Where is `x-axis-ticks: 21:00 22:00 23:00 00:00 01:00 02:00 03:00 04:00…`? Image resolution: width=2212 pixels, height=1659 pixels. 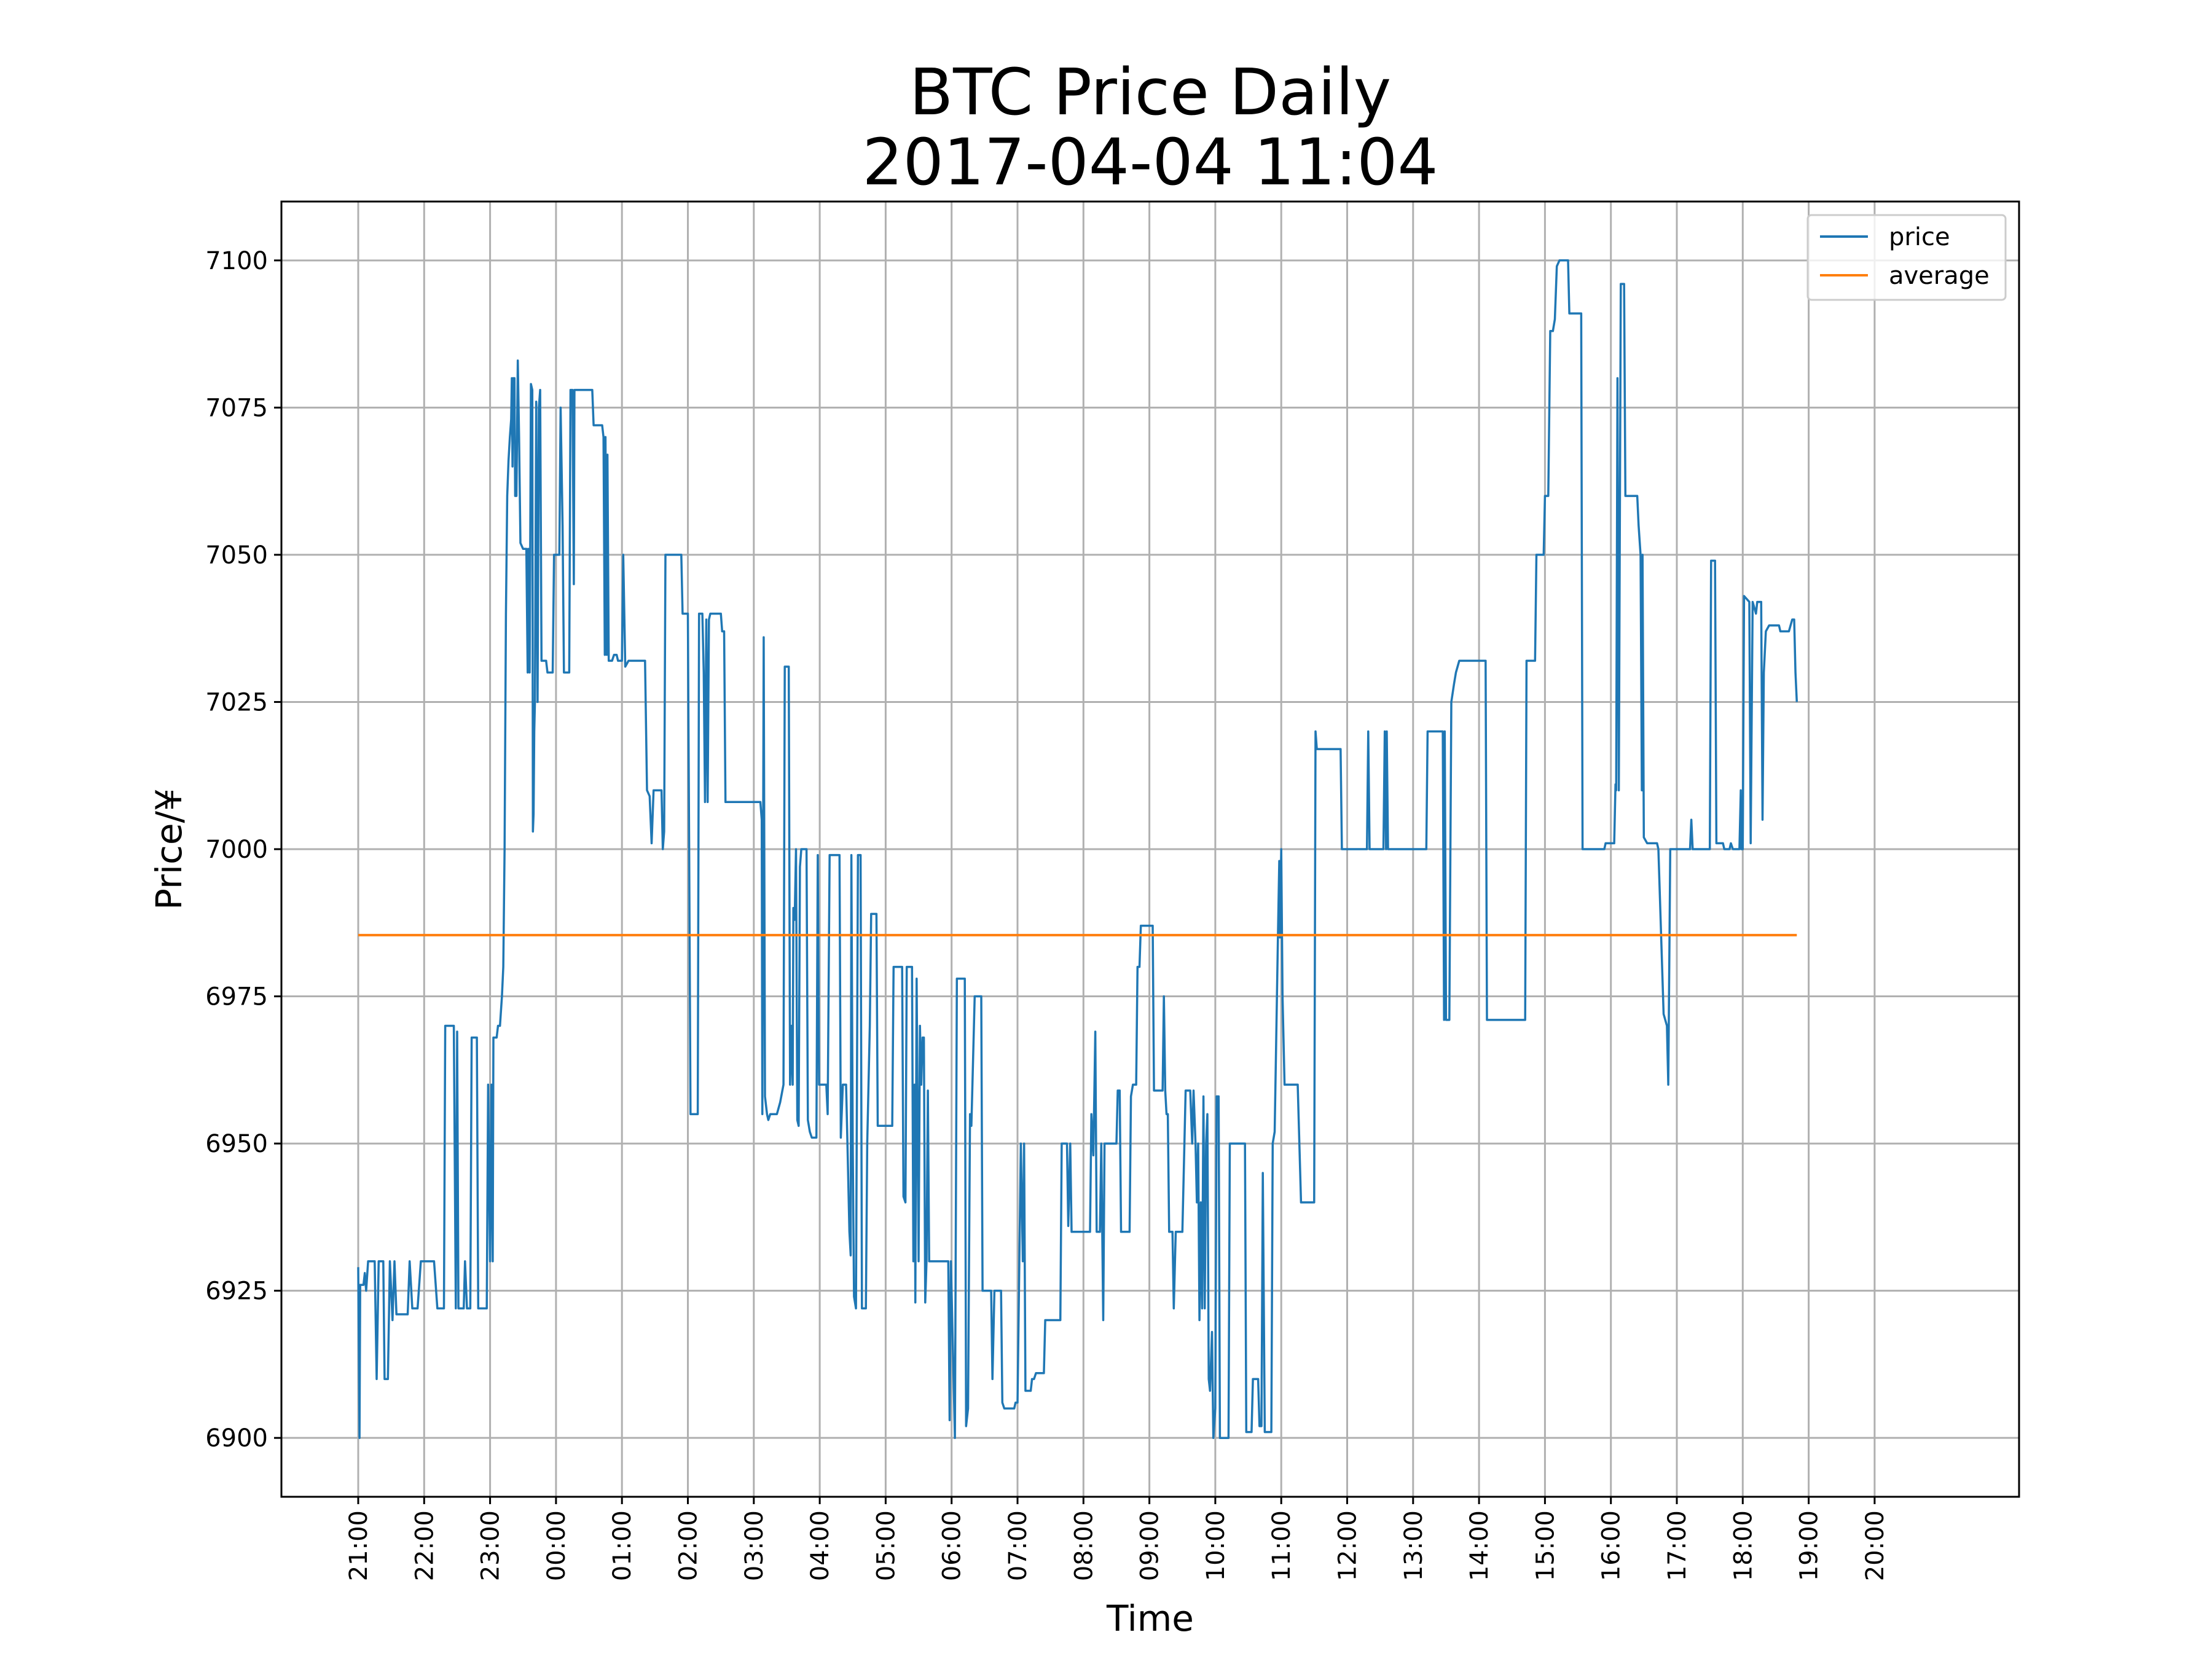
x-axis-ticks: 21:00 22:00 23:00 00:00 01:00 02:00 03:00 04:00… is located at coordinates (1117, 1539).